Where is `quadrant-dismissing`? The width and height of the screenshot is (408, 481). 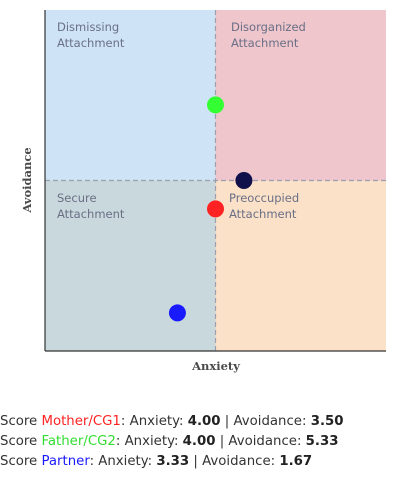 quadrant-dismissing is located at coordinates (130, 95).